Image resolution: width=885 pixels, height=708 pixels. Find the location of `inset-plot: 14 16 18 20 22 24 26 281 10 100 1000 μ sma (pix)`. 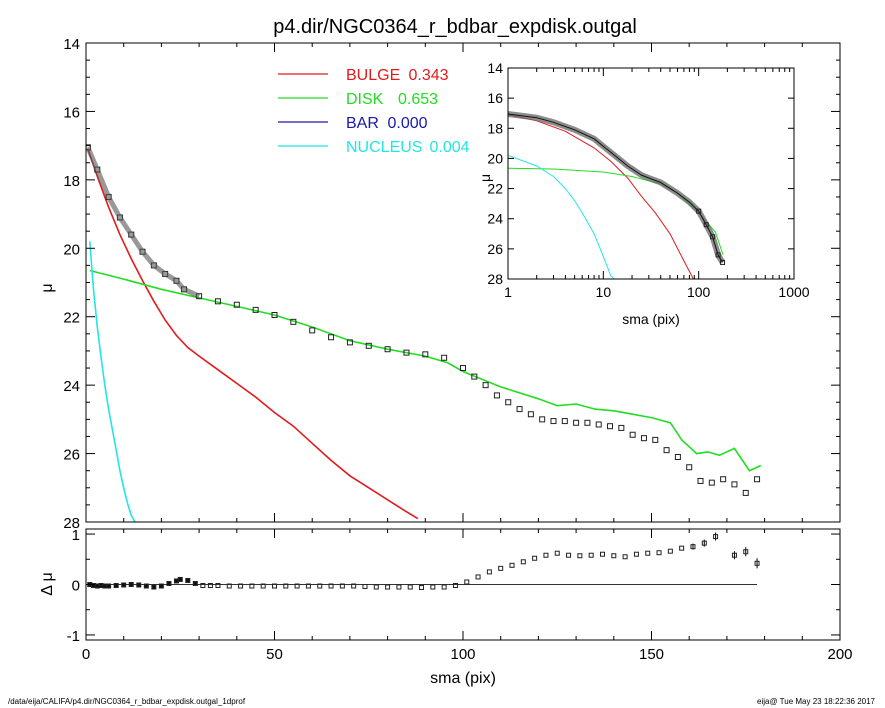

inset-plot: 14 16 18 20 22 24 26 281 10 100 1000 μ sma (pix) is located at coordinates (643, 193).